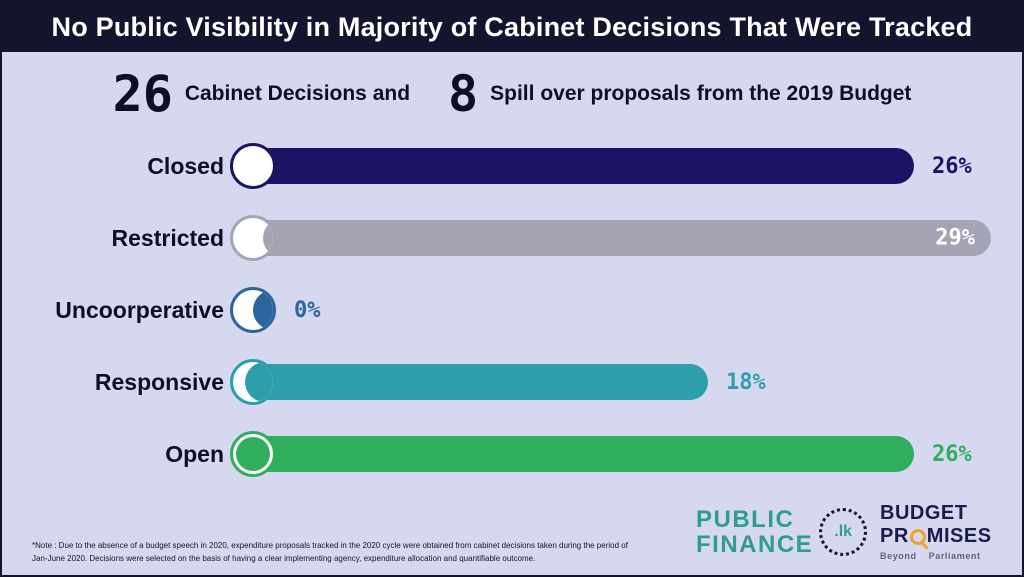 Image resolution: width=1024 pixels, height=577 pixels. I want to click on chart-row-uncoorperative: Uncoorperative 0%, so click(512, 310).